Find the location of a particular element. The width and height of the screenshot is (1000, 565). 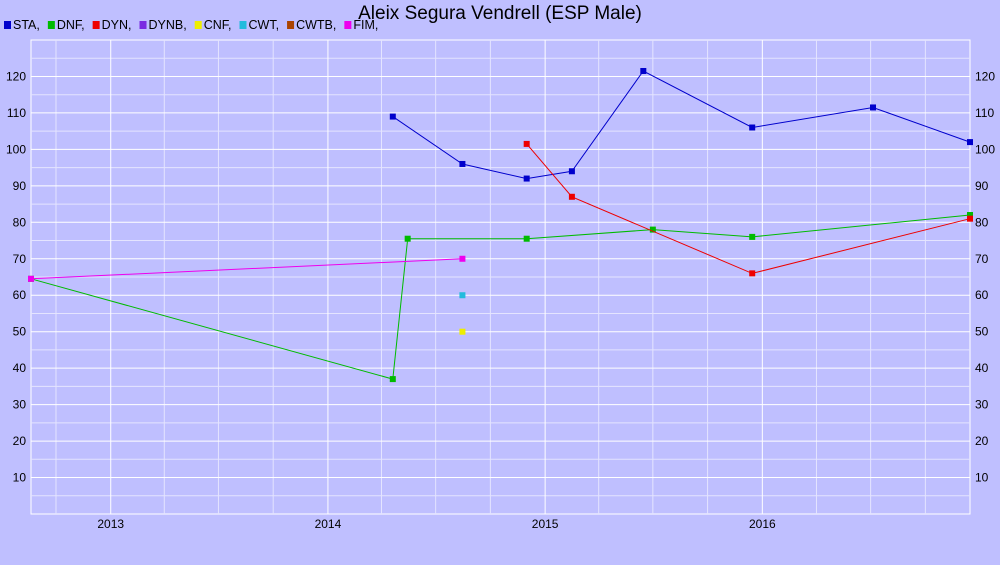

y-tick-label-right: 70 is located at coordinates (982, 259).